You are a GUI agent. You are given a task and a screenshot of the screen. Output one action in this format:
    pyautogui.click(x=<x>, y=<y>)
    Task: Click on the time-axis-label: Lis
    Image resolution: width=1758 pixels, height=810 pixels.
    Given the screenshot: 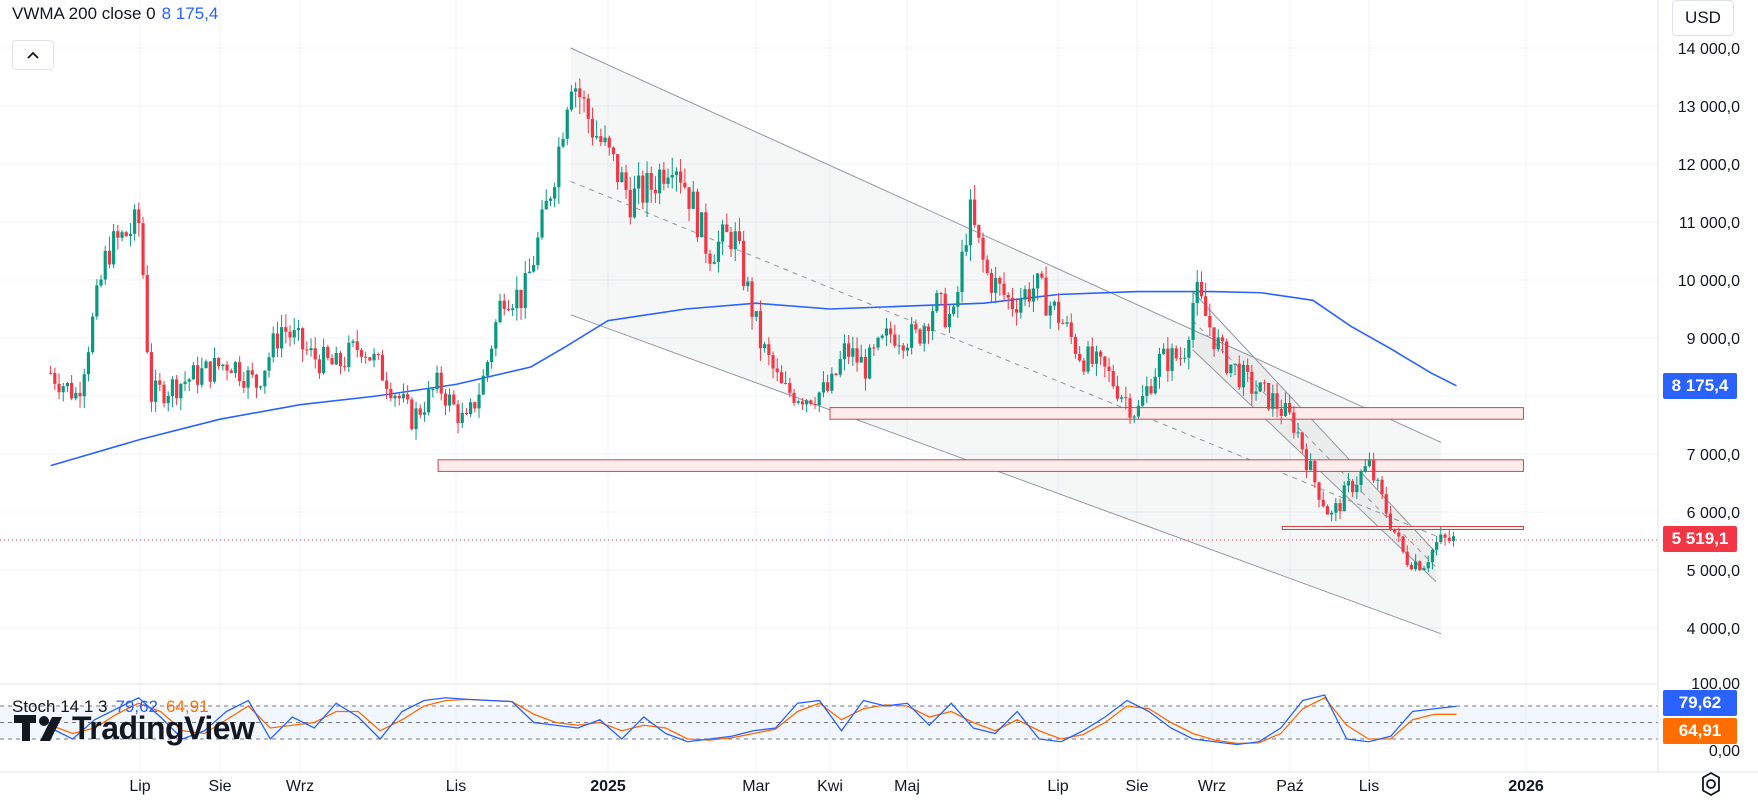 What is the action you would take?
    pyautogui.click(x=1369, y=786)
    